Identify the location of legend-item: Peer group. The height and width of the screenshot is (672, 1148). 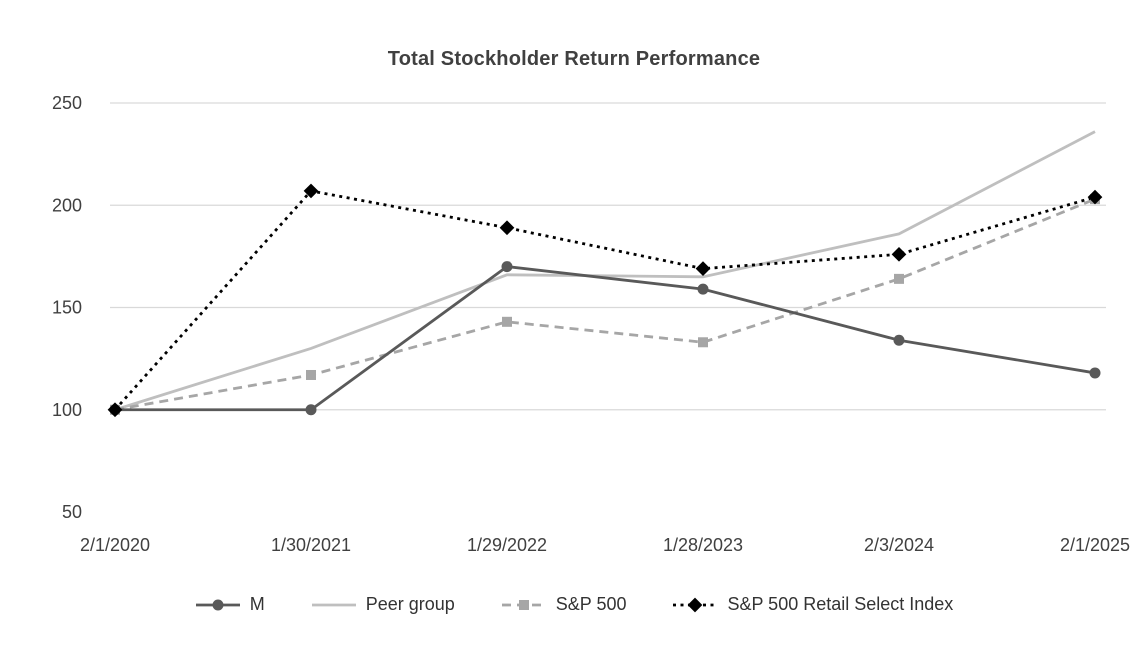
(383, 604).